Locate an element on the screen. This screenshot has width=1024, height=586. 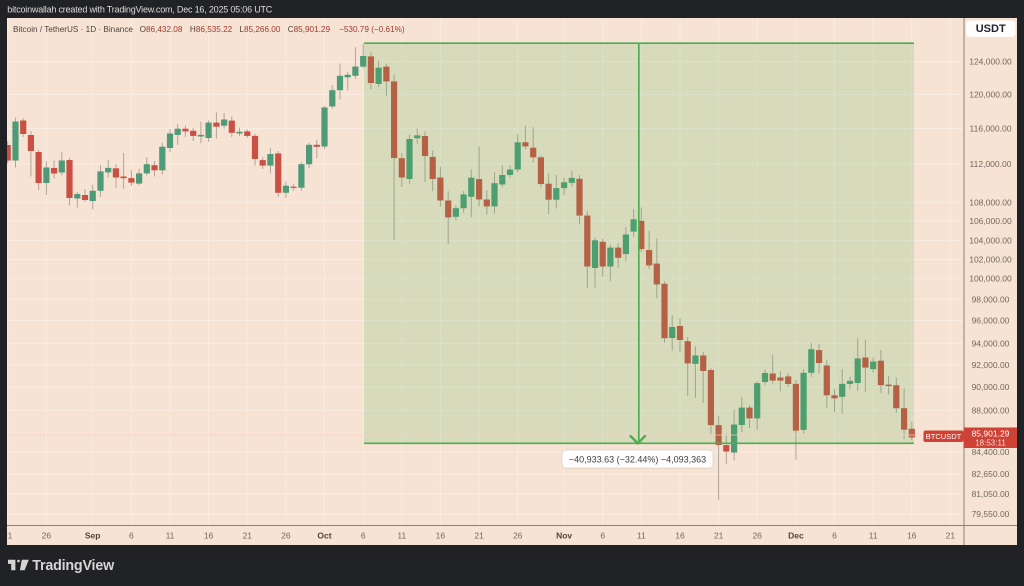
svg-text: 106,000.00 is located at coordinates (990, 221).